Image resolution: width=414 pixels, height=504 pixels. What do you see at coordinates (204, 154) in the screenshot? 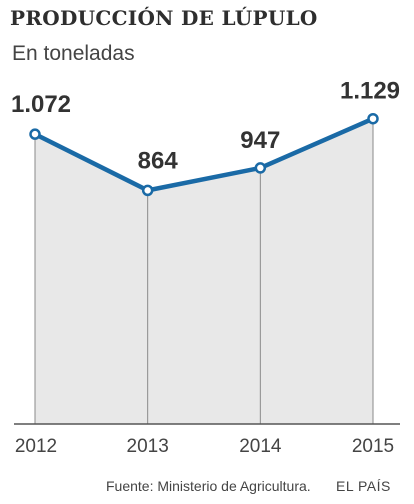
I see `series-line` at bounding box center [204, 154].